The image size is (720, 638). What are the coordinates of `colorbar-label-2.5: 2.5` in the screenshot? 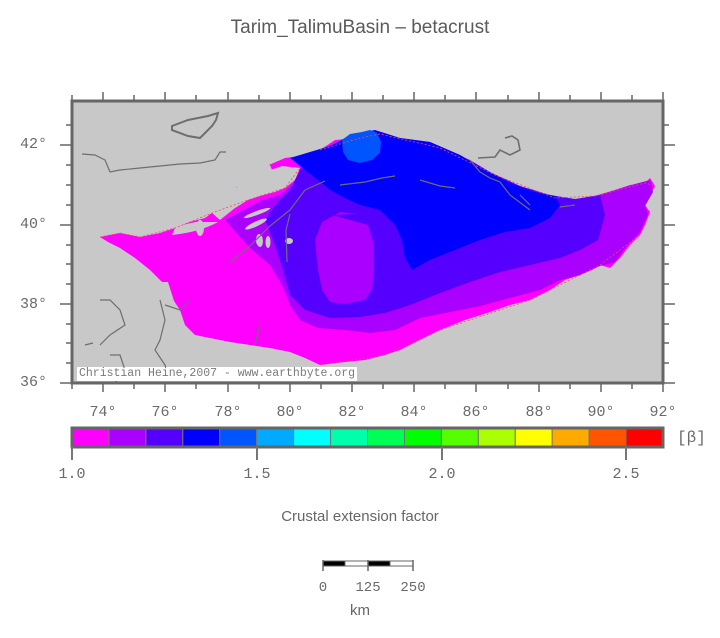 It's located at (626, 474).